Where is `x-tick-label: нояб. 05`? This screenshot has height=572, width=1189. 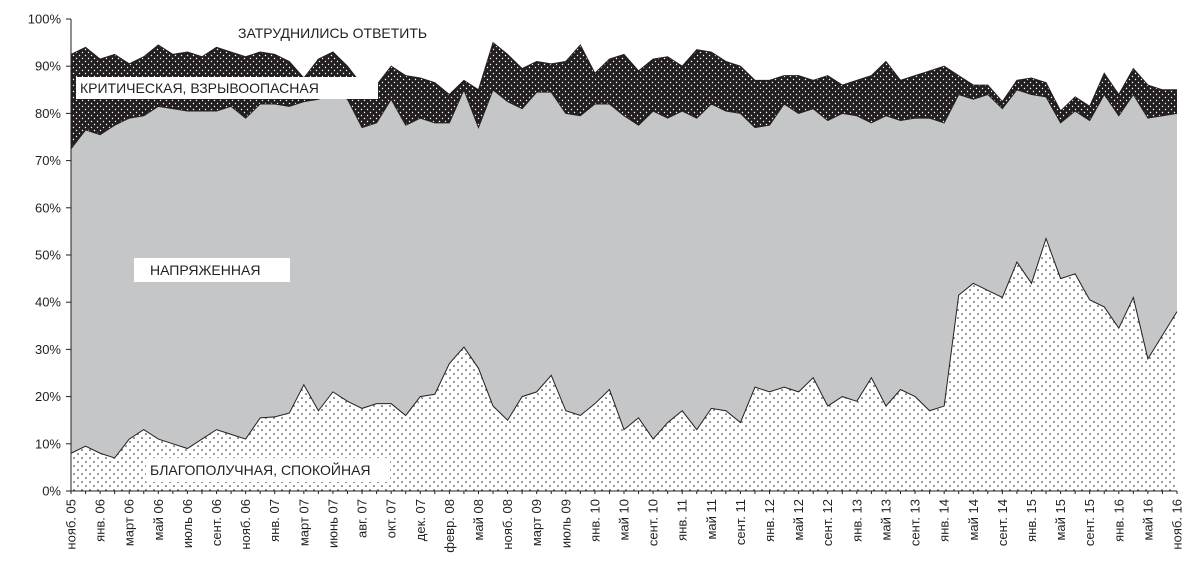 x-tick-label: нояб. 05 is located at coordinates (71, 524).